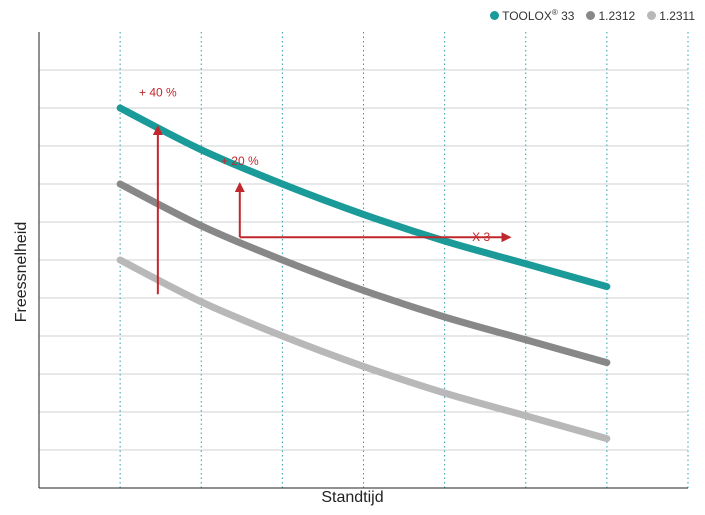  Describe the element at coordinates (240, 161) in the screenshot. I see `annotation-plus-20: + 20 %` at that location.